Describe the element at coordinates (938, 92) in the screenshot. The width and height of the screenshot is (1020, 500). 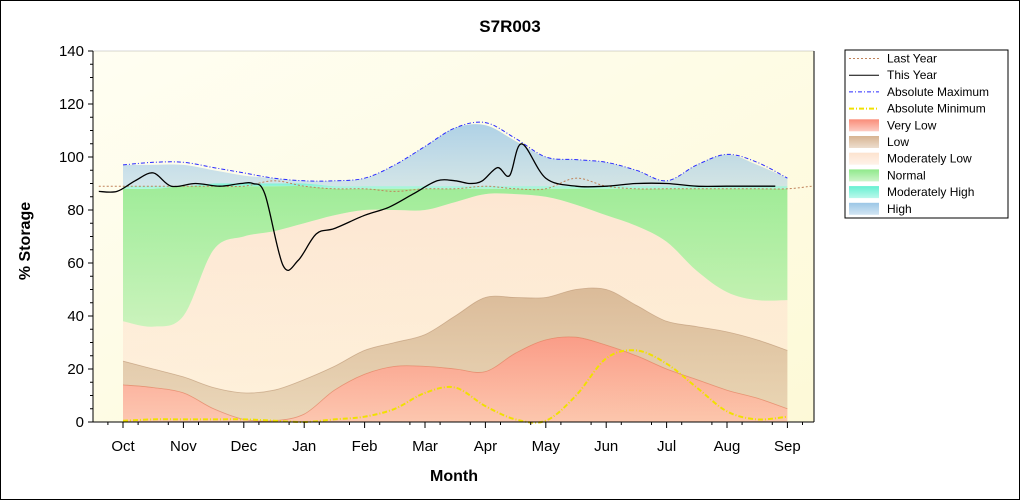
I see `legend-label: Absolute Maximum` at that location.